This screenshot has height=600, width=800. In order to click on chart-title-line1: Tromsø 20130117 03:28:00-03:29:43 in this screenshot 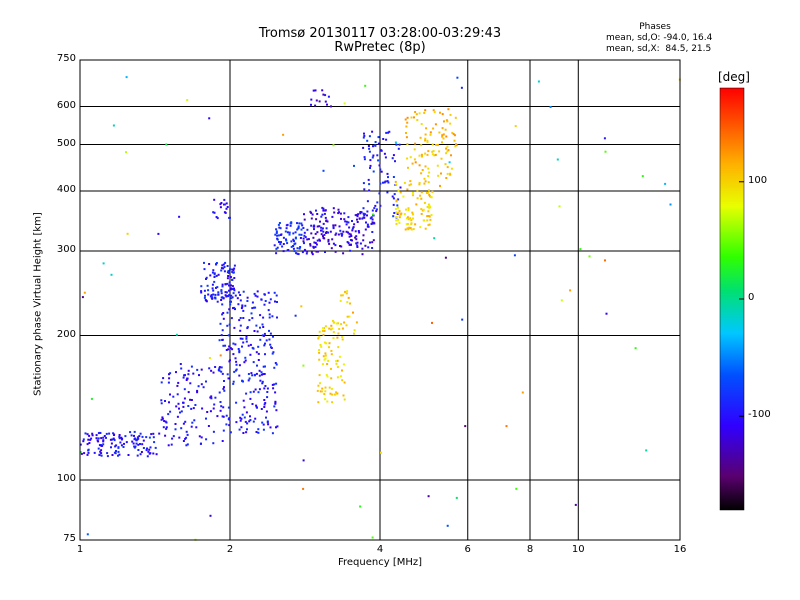, I will do `click(380, 33)`.